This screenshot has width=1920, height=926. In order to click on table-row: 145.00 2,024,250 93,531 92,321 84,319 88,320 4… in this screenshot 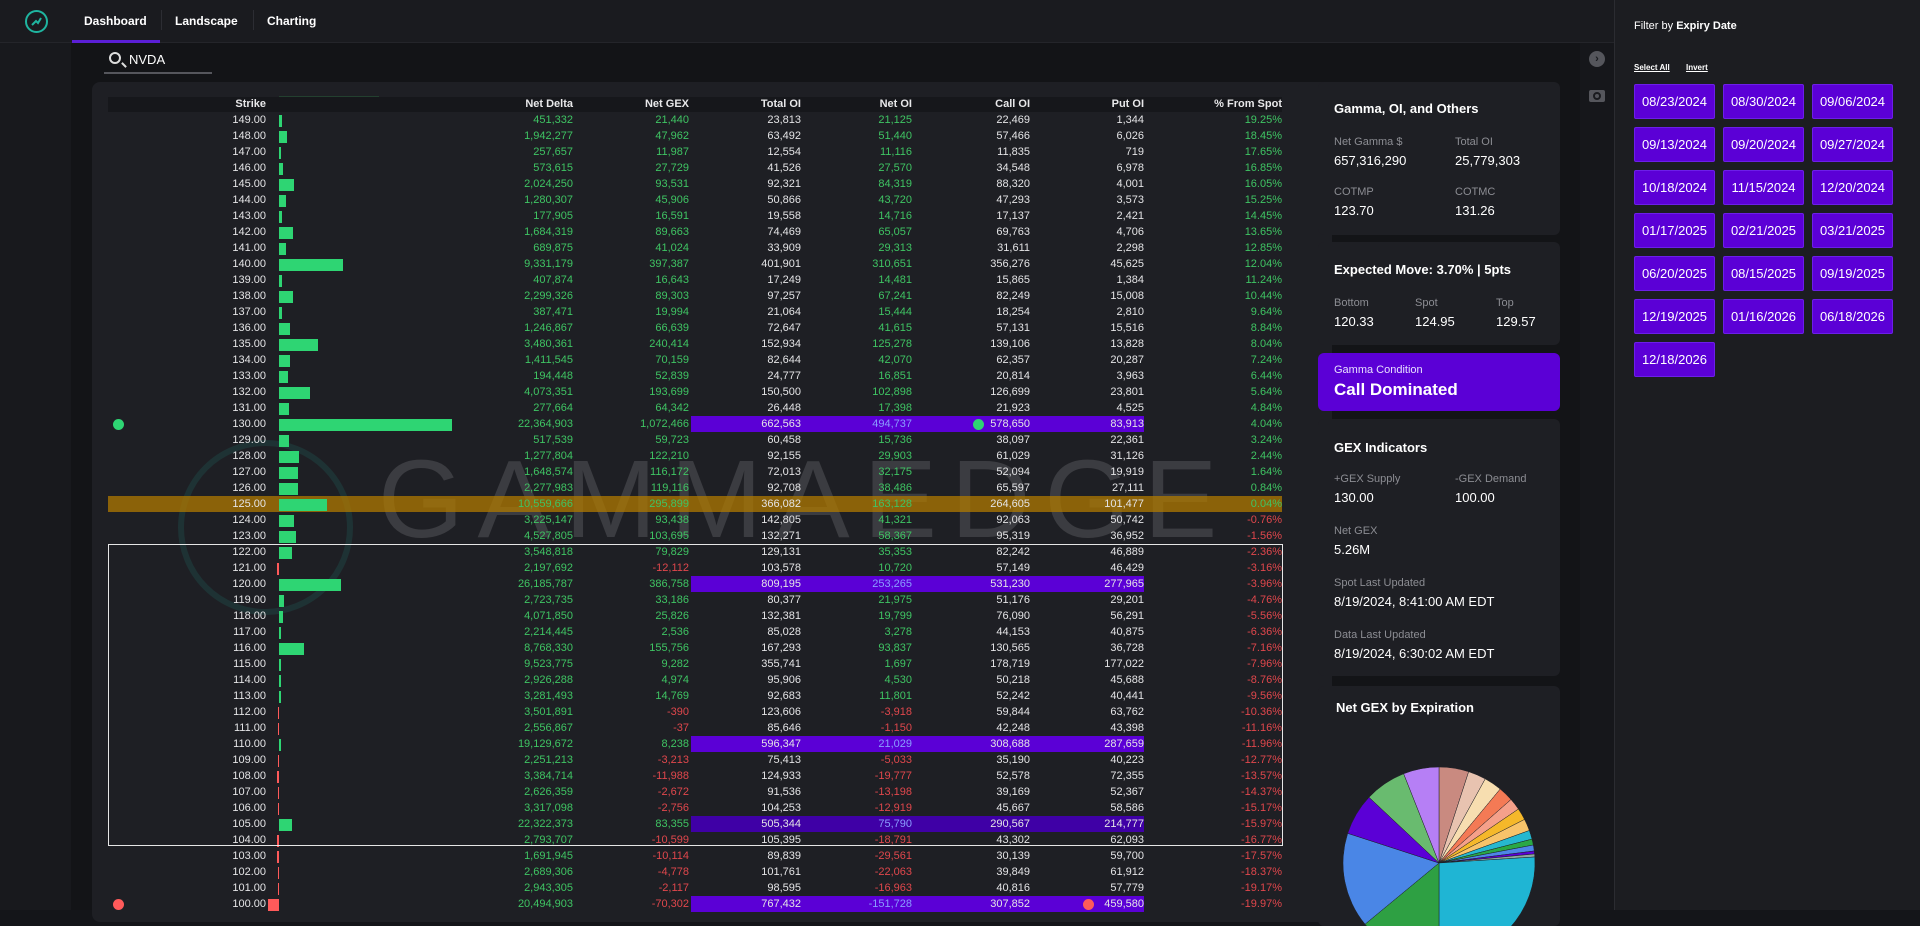, I will do `click(960, 184)`.